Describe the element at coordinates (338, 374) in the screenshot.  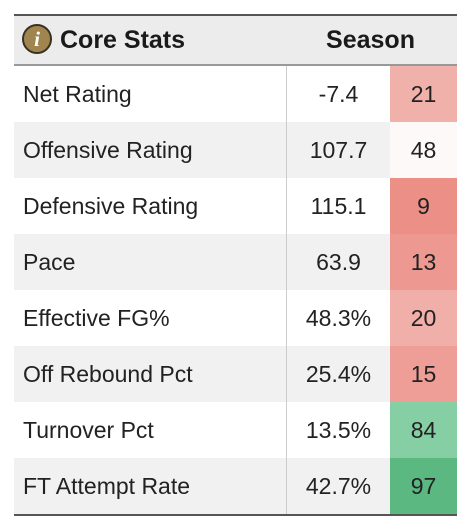
I see `stat-value: 25.4%` at that location.